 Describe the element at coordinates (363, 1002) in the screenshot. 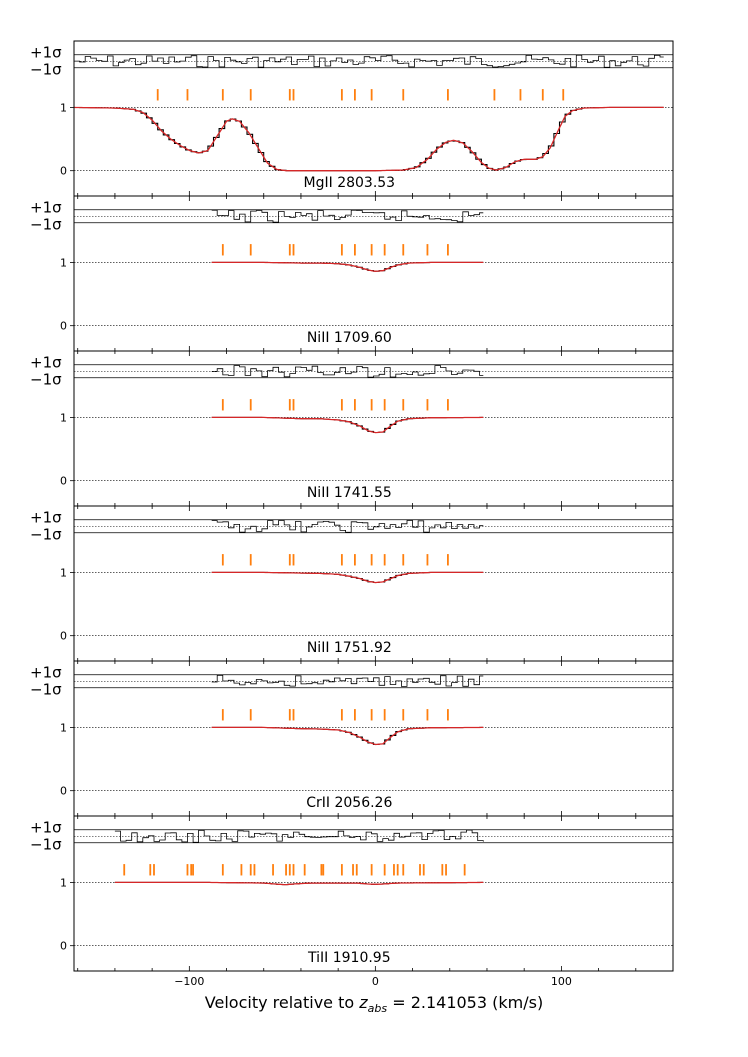

I see `x-axis-label-z: z` at that location.